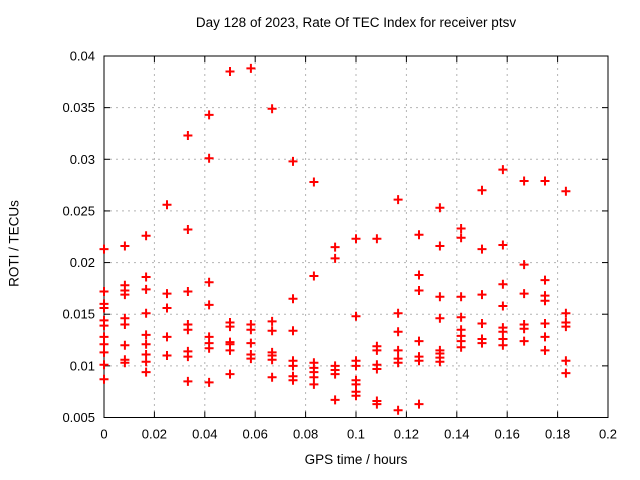 The height and width of the screenshot is (480, 640). I want to click on x-tick-label: 0.12, so click(406, 434).